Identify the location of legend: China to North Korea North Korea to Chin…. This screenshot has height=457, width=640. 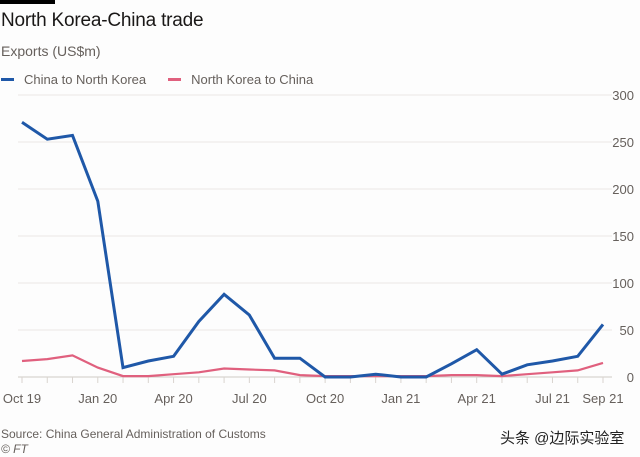
(168, 79).